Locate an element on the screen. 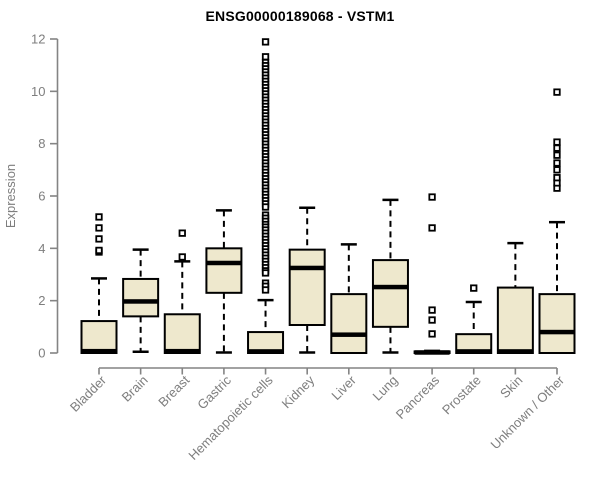  y-tick-label: 6 is located at coordinates (41, 196).